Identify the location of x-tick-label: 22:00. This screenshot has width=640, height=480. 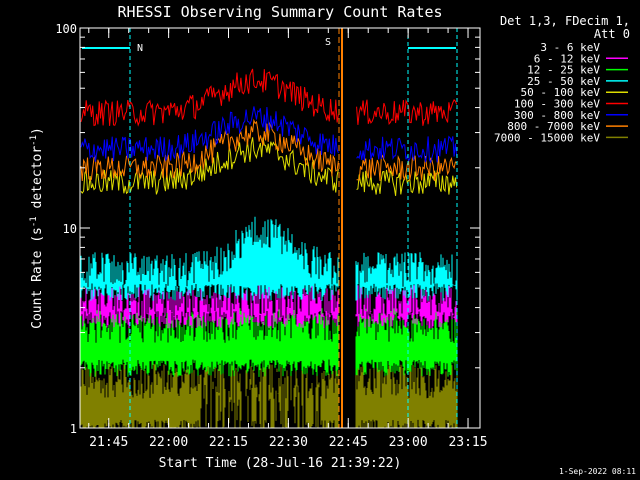
(168, 442).